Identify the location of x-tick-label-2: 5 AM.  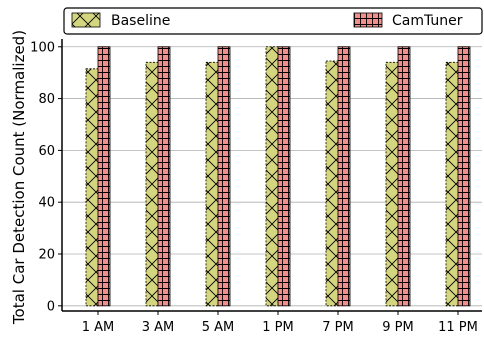
(218, 327).